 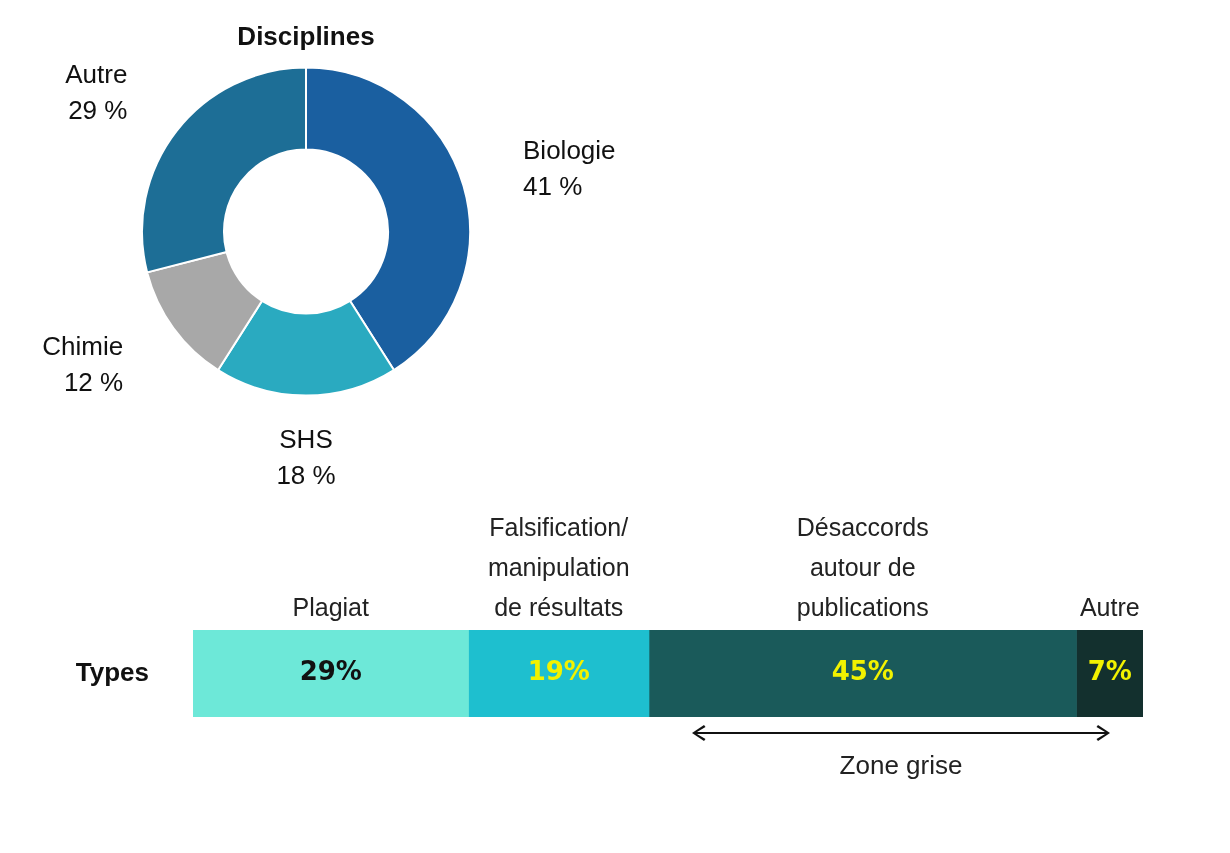 What do you see at coordinates (306, 35) in the screenshot?
I see `chart-title: Disciplines` at bounding box center [306, 35].